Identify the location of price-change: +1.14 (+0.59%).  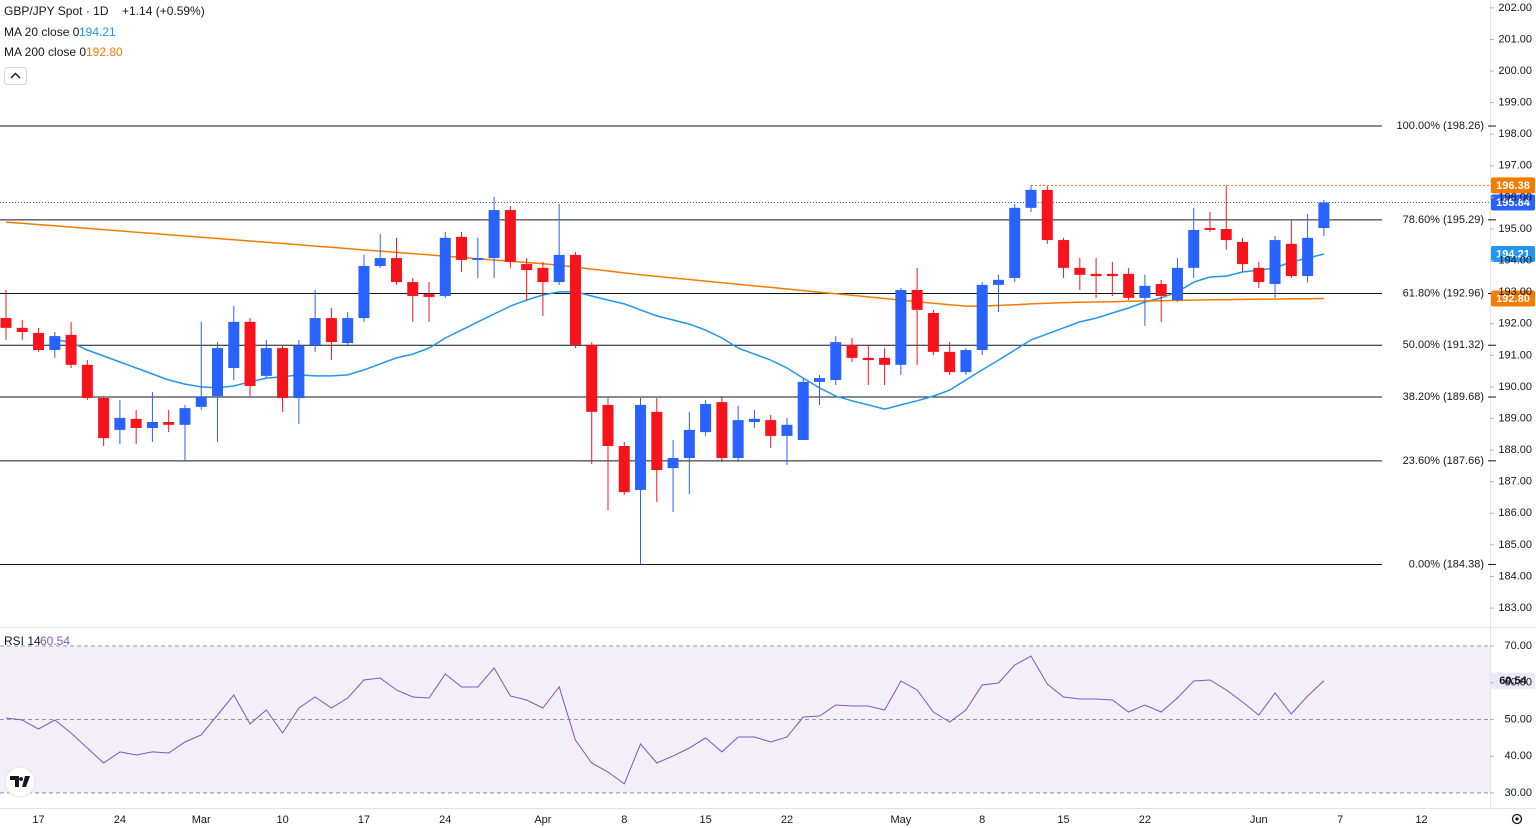
(163, 11).